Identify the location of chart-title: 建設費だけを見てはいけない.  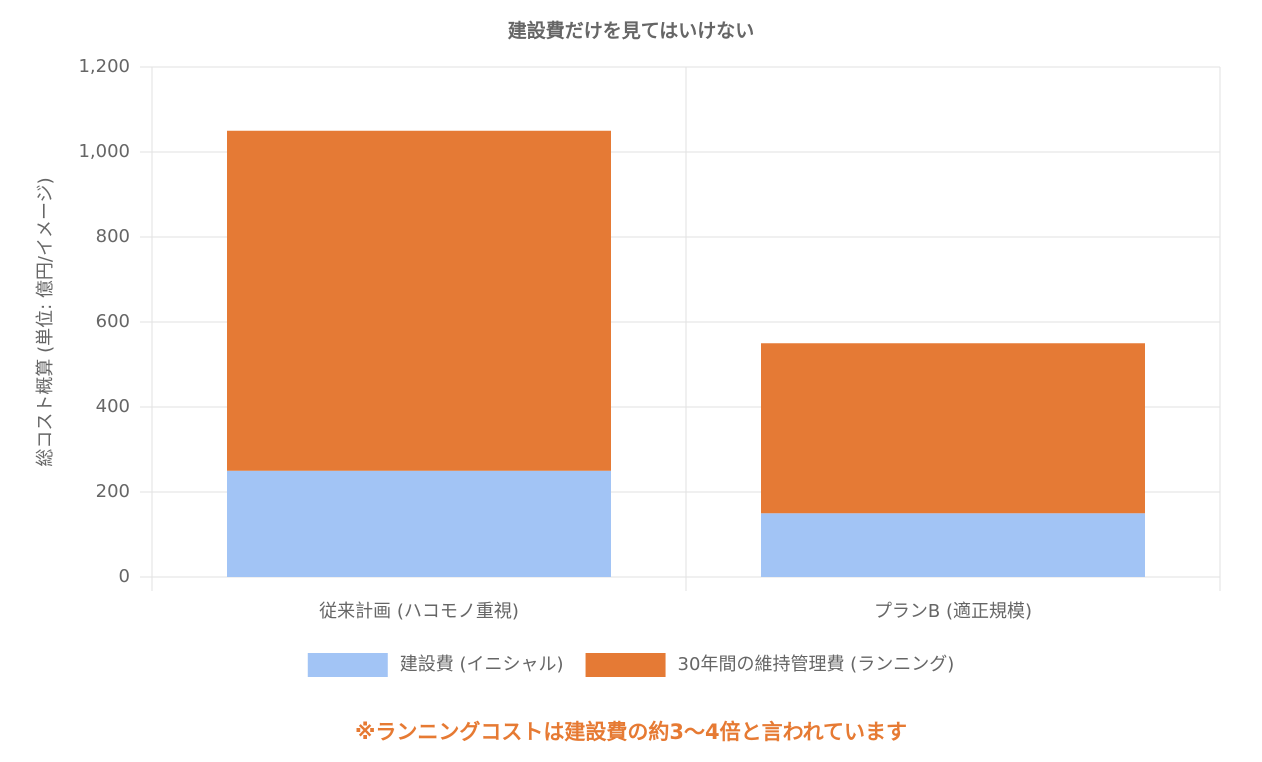
(631, 31).